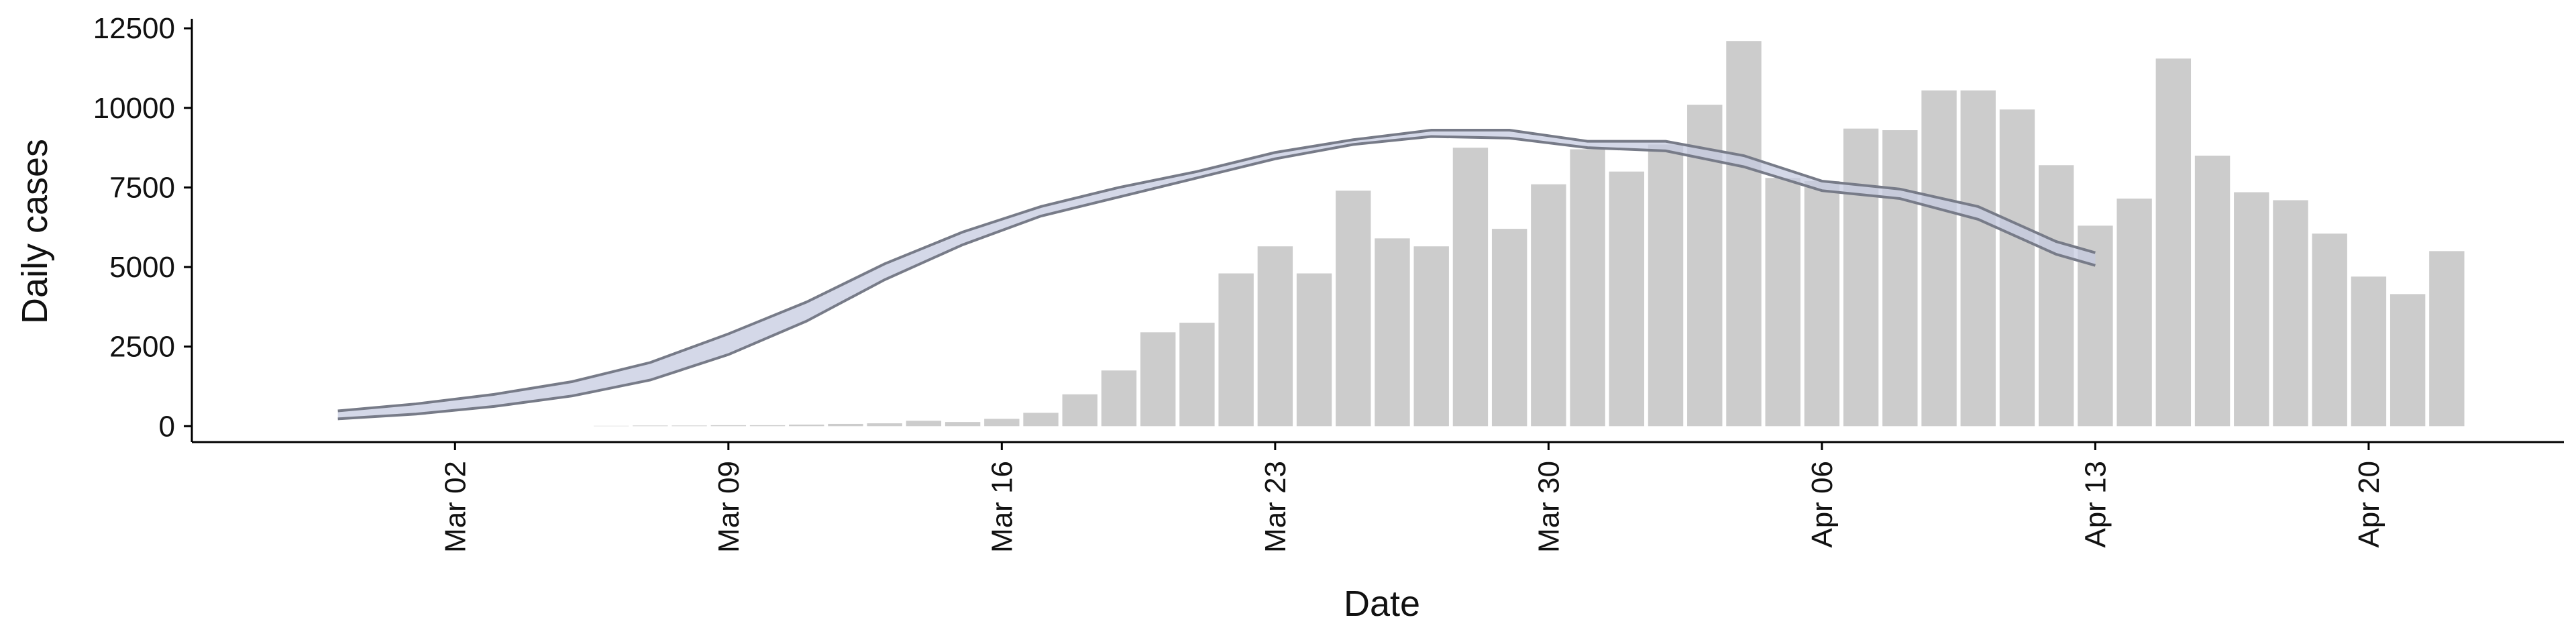 The width and height of the screenshot is (2576, 644). I want to click on y-tick-label: 7500, so click(142, 187).